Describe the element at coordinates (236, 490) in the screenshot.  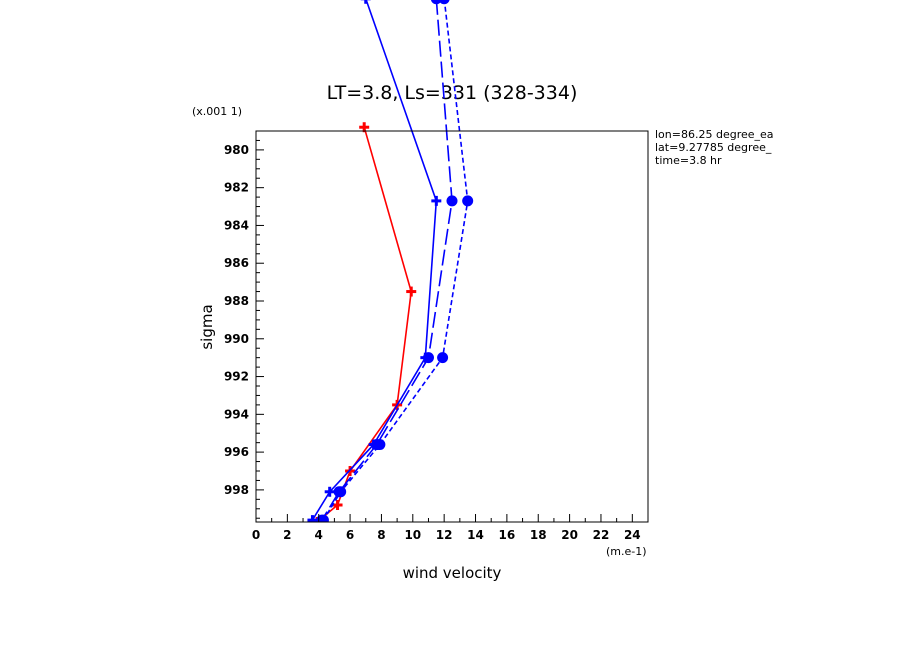
I see `y-tick-label: 998` at that location.